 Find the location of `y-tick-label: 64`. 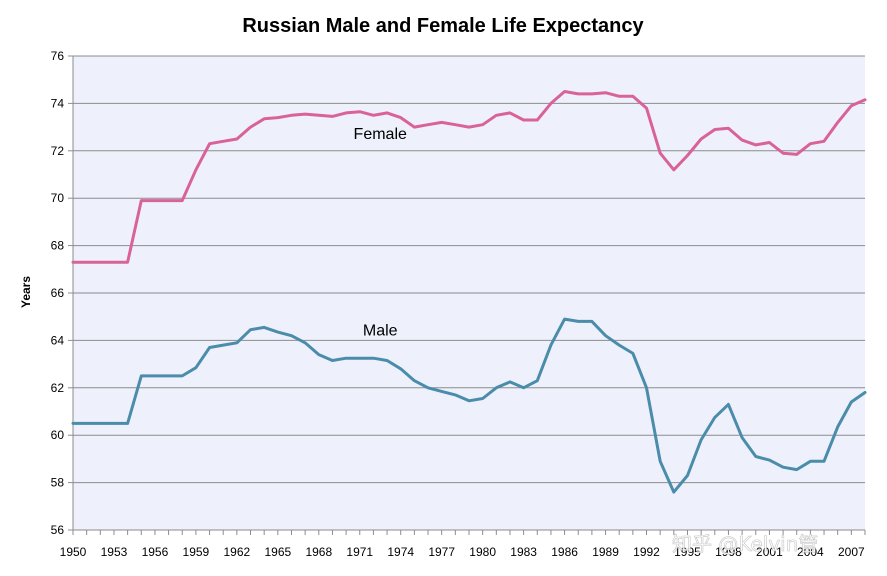

y-tick-label: 64 is located at coordinates (58, 340).